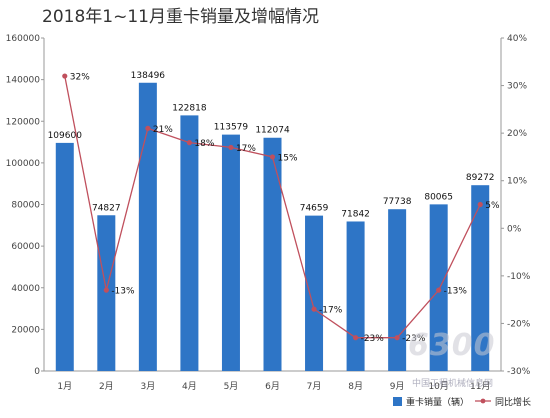  What do you see at coordinates (492, 206) in the screenshot?
I see `growth-value-label: 5%` at bounding box center [492, 206].